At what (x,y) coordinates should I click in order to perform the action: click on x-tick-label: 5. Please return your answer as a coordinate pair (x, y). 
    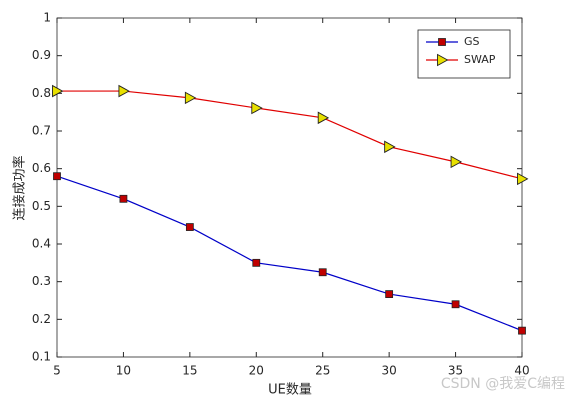
    Looking at the image, I should click on (57, 371).